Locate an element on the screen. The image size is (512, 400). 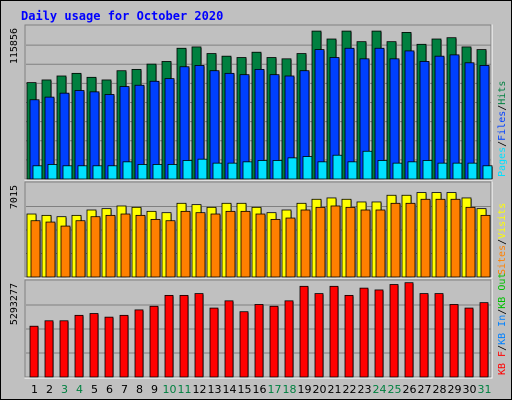
legend-item: Sites is located at coordinates (502, 260).